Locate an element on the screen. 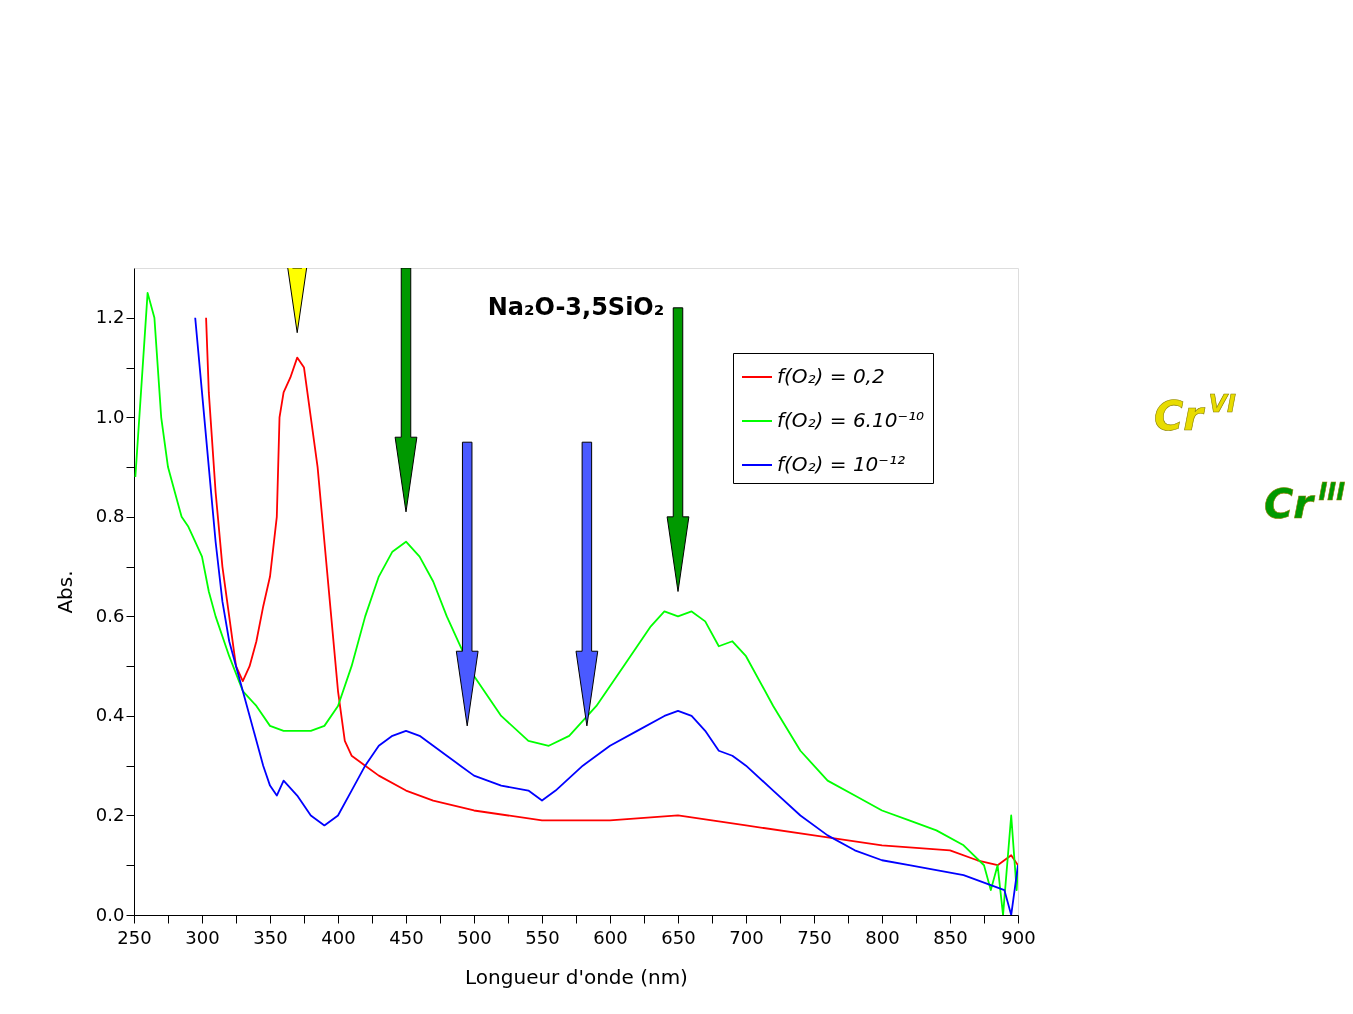 The image size is (1353, 1014). x-tick-label: 300 is located at coordinates (202, 937).